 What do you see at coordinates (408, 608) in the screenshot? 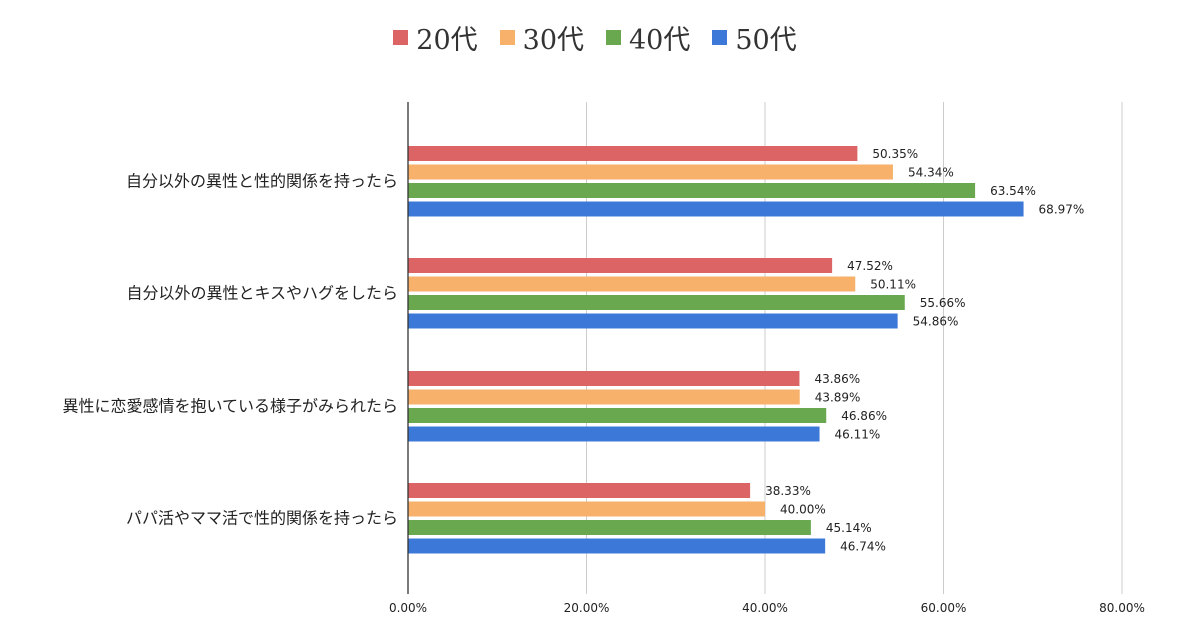
I see `x-tick-label: 0.00%` at bounding box center [408, 608].